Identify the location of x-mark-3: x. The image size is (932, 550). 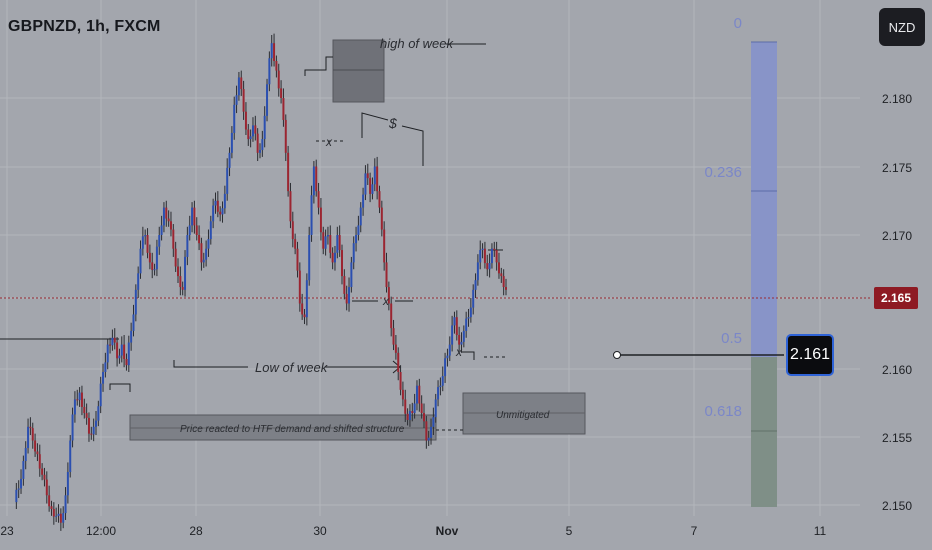
(459, 352).